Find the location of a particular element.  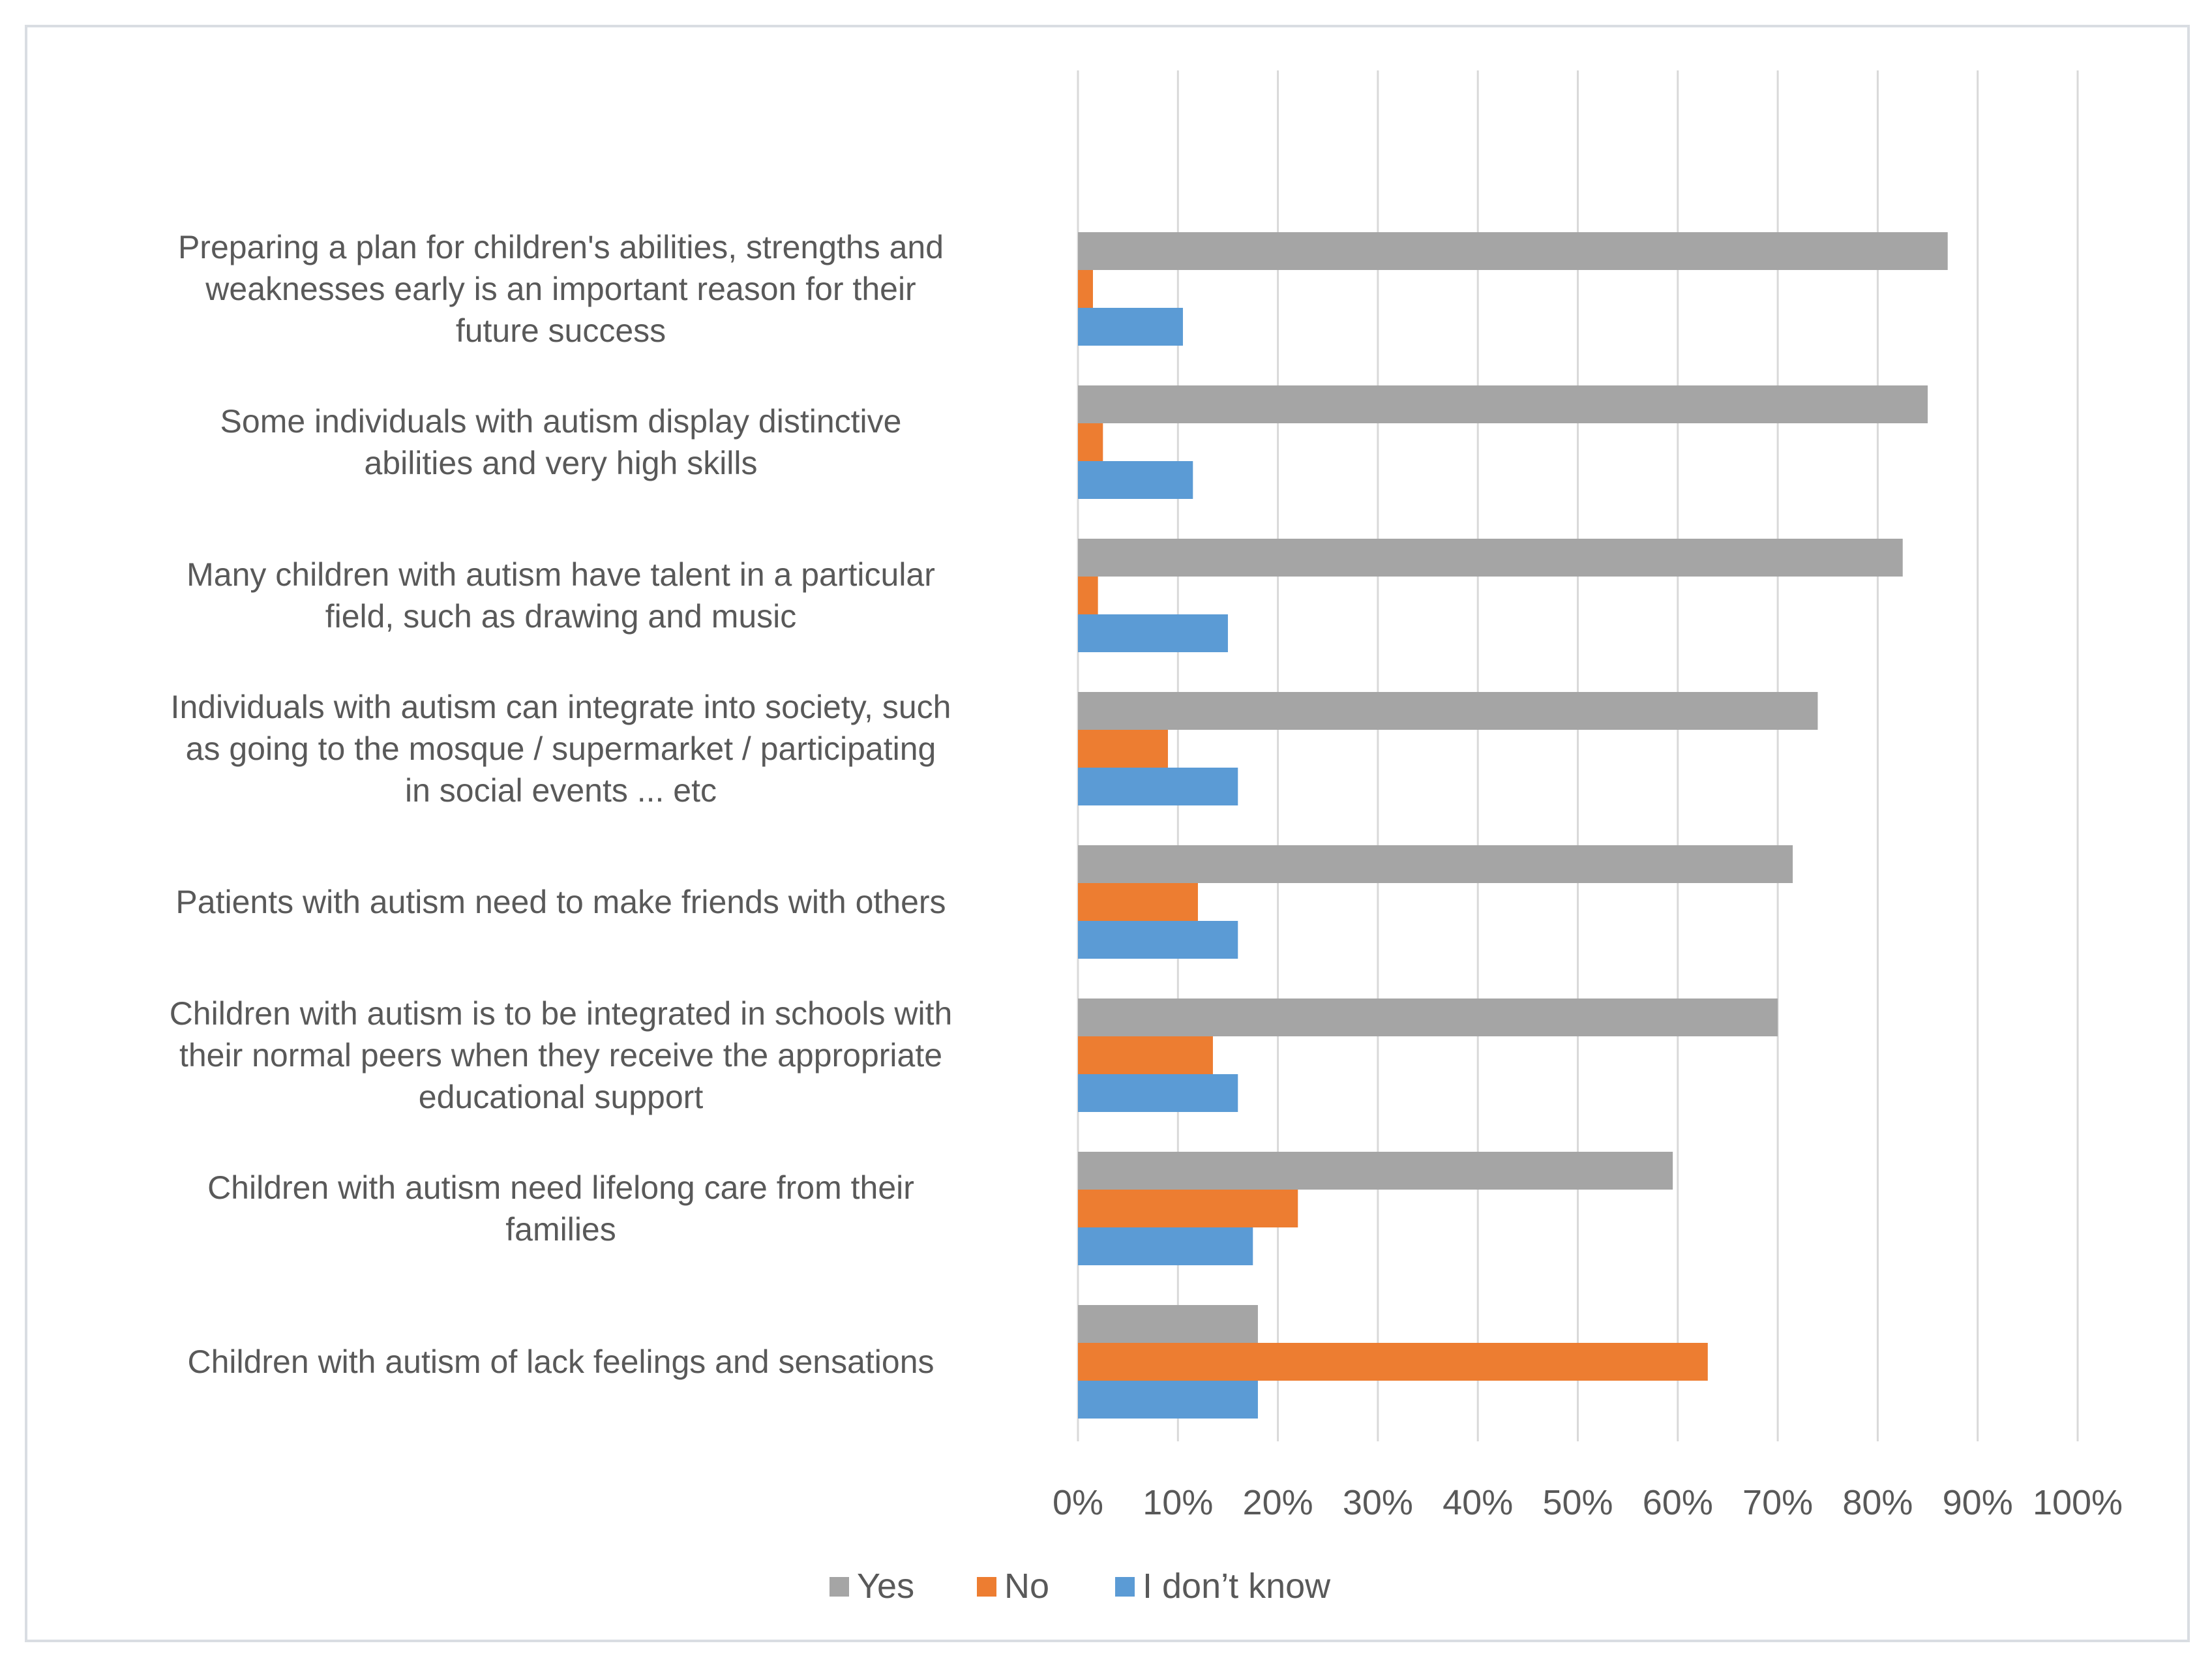

x-tick-label: 60% is located at coordinates (1678, 1502).